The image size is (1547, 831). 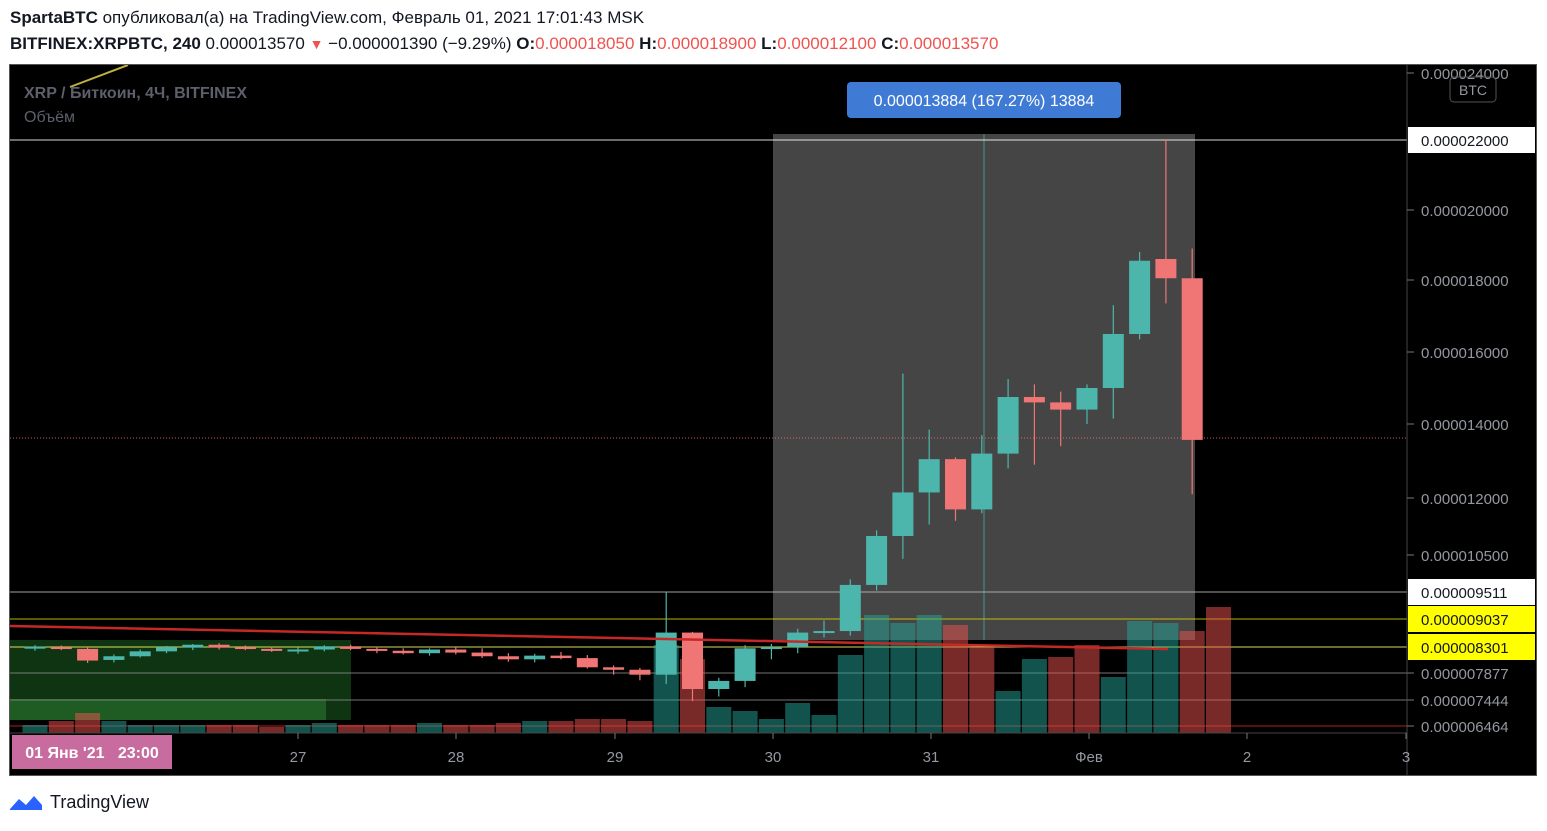 I want to click on price-axis-label: 0.000020000, so click(x=1465, y=211).